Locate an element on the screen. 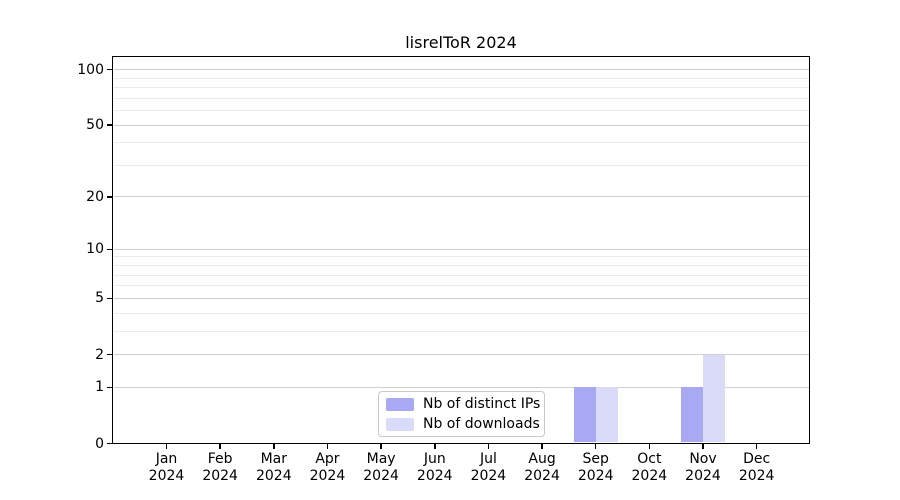 The height and width of the screenshot is (500, 900). x-axis-label: Jan 2024 is located at coordinates (167, 468).